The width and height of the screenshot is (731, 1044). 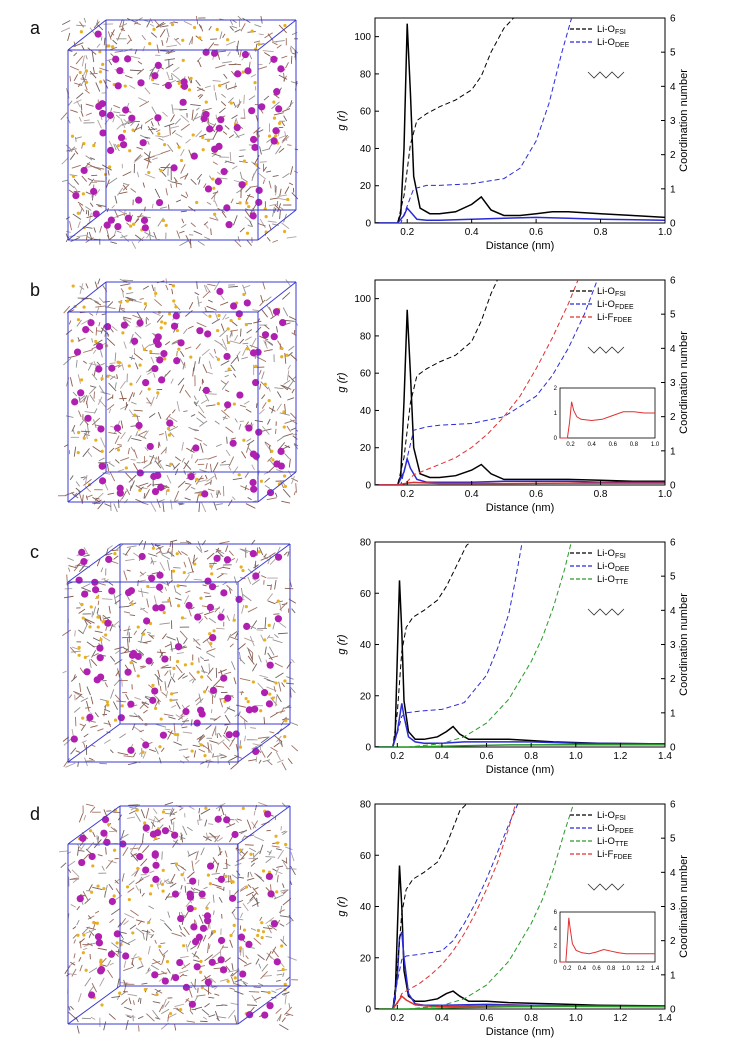 What do you see at coordinates (606, 350) in the screenshot?
I see `molecule-sketch-icon` at bounding box center [606, 350].